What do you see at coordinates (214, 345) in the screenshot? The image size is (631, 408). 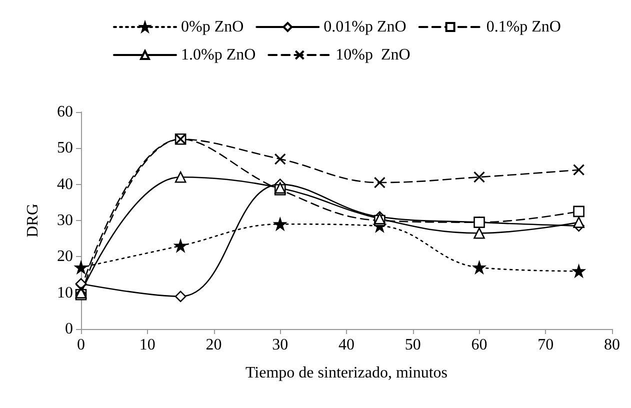 I see `x-tick-label: 20` at bounding box center [214, 345].